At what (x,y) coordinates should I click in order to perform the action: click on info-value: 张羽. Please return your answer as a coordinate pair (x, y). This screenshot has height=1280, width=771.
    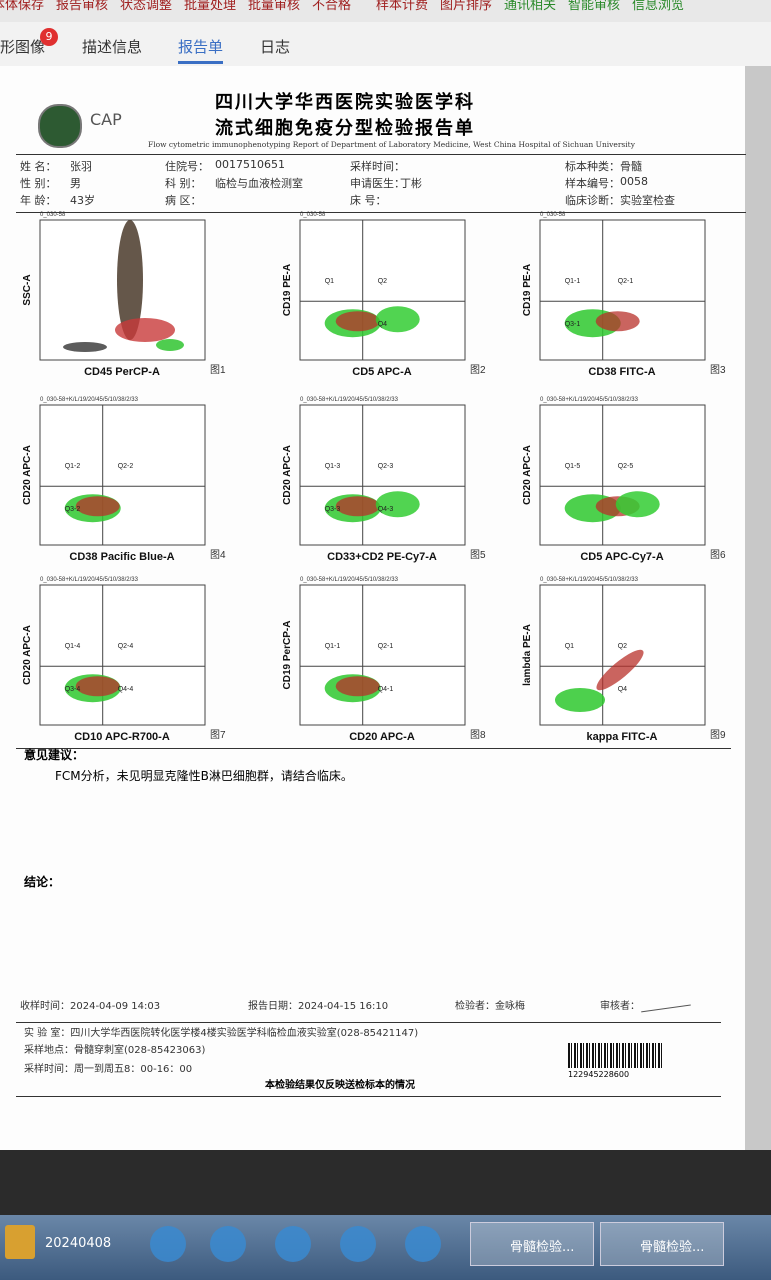
    Looking at the image, I should click on (81, 166).